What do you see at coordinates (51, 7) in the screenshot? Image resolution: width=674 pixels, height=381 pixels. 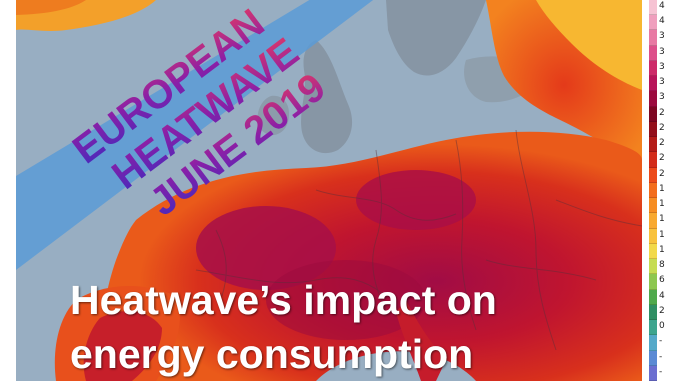 I see `atlantic-warm-core` at bounding box center [51, 7].